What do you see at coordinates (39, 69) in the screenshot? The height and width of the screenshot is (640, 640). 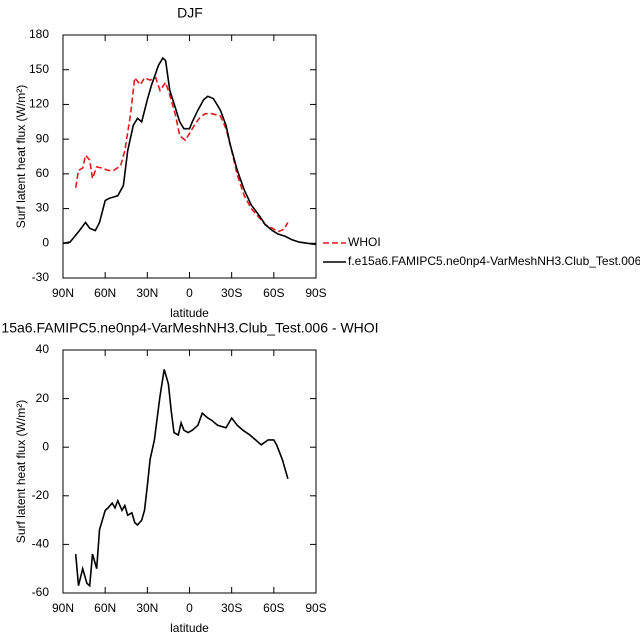 I see `y-tick-label: 150` at bounding box center [39, 69].